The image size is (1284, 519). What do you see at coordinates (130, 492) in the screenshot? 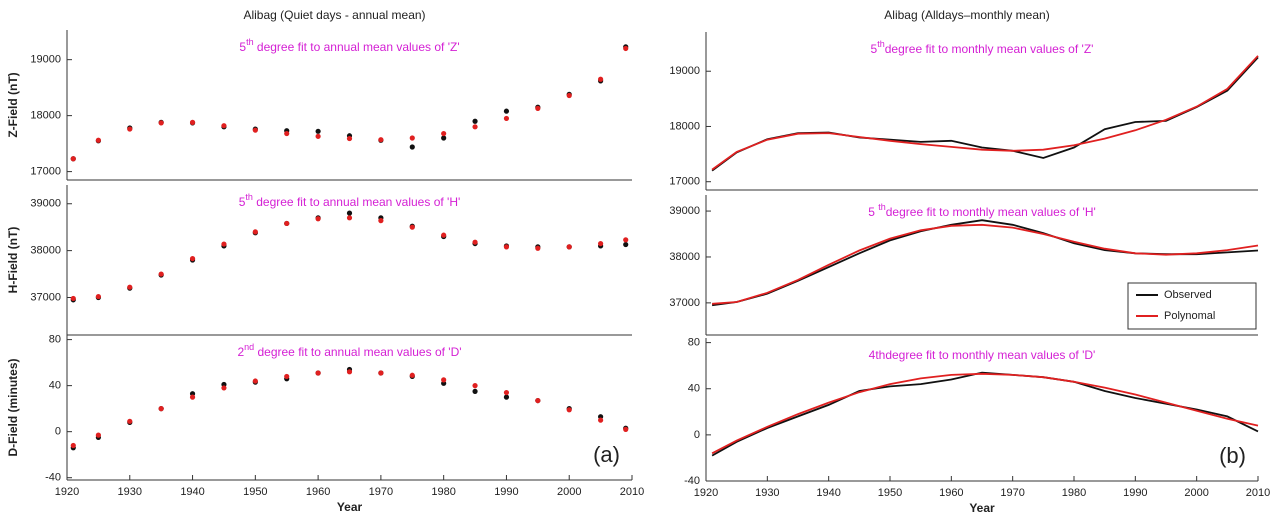
I see `x-tick-label: 1930` at bounding box center [130, 492].